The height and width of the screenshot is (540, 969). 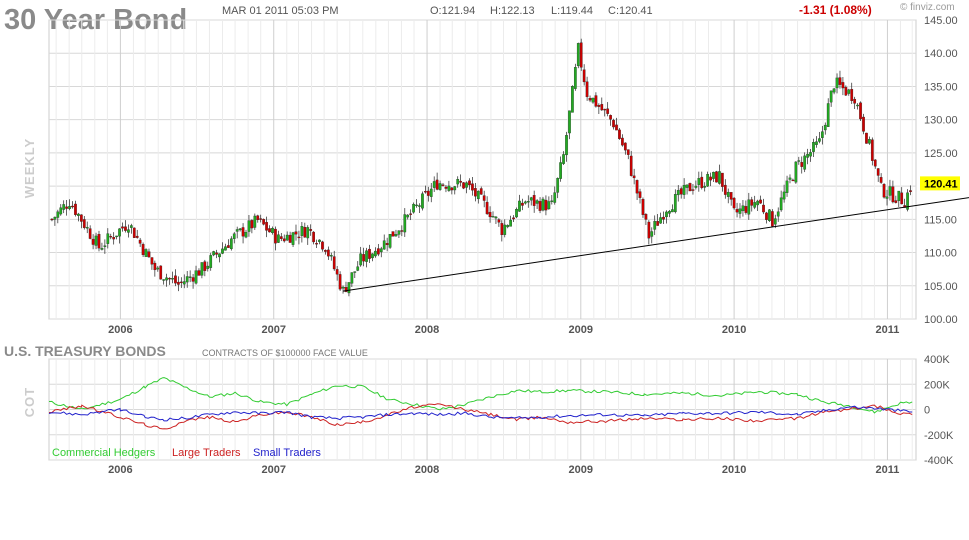 What do you see at coordinates (581, 470) in the screenshot?
I see `cot-x-tick: 2009` at bounding box center [581, 470].